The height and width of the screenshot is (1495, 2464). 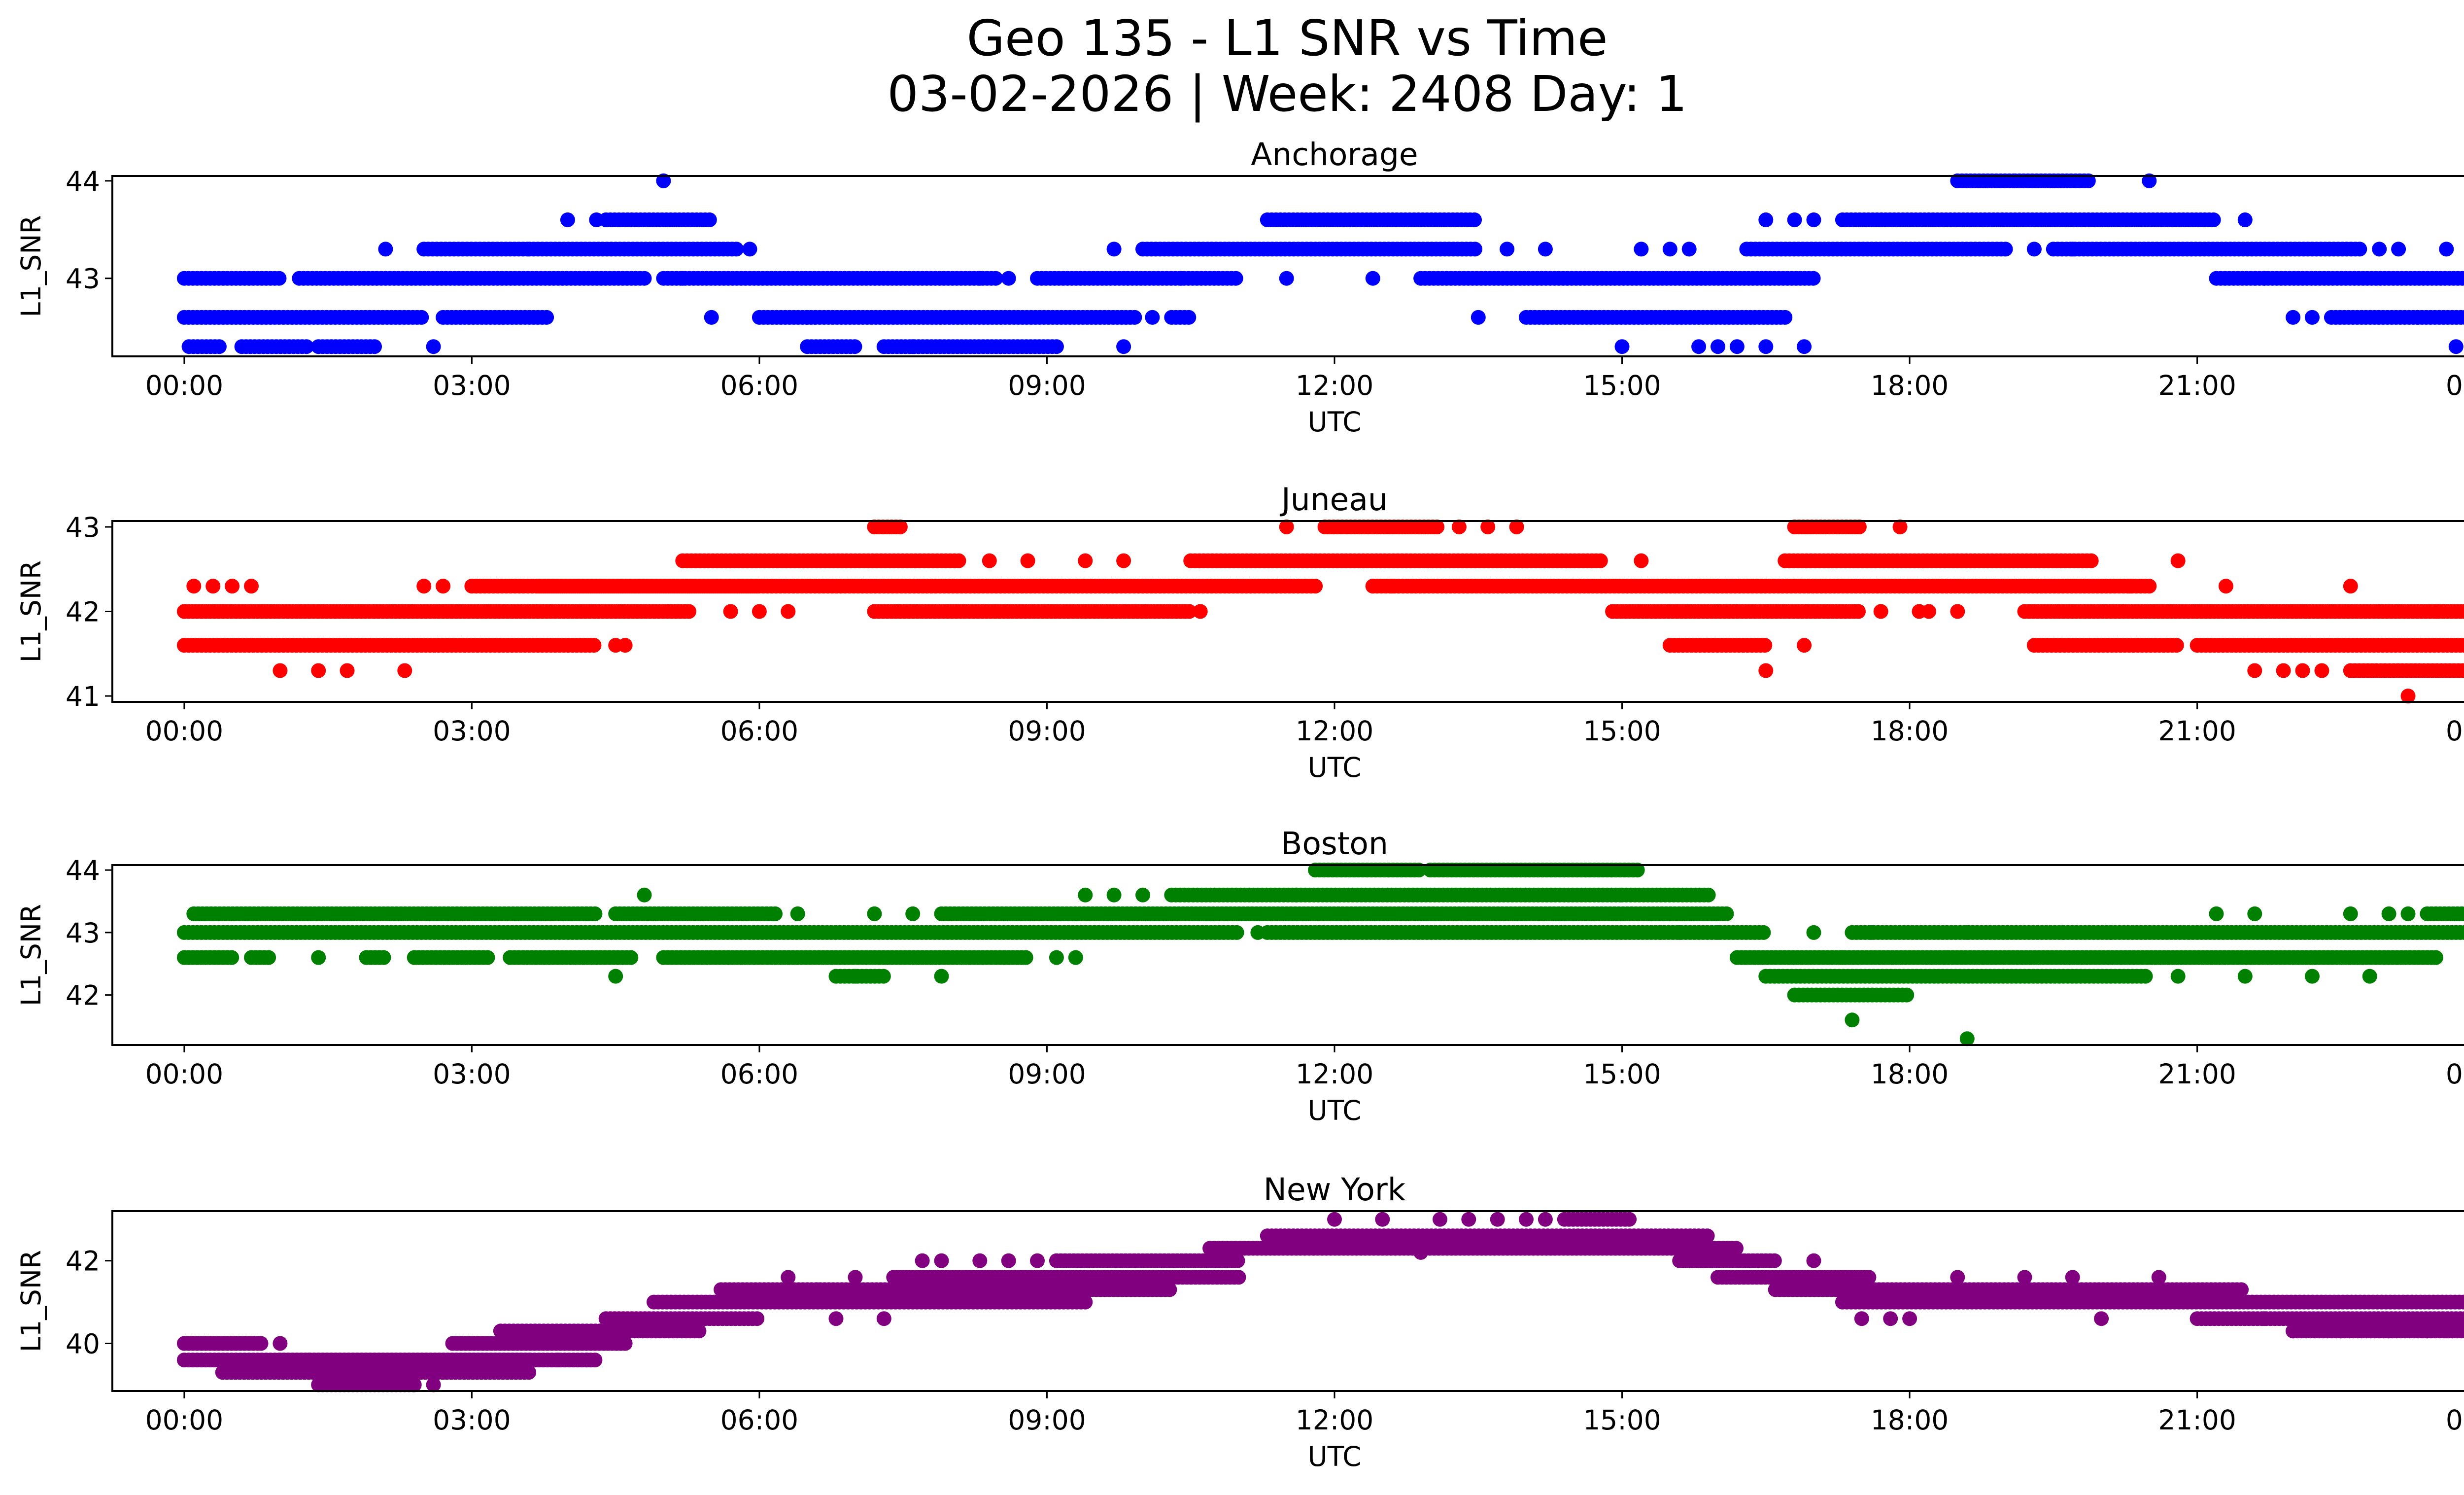 I want to click on subplot-title: New York, so click(x=1335, y=1190).